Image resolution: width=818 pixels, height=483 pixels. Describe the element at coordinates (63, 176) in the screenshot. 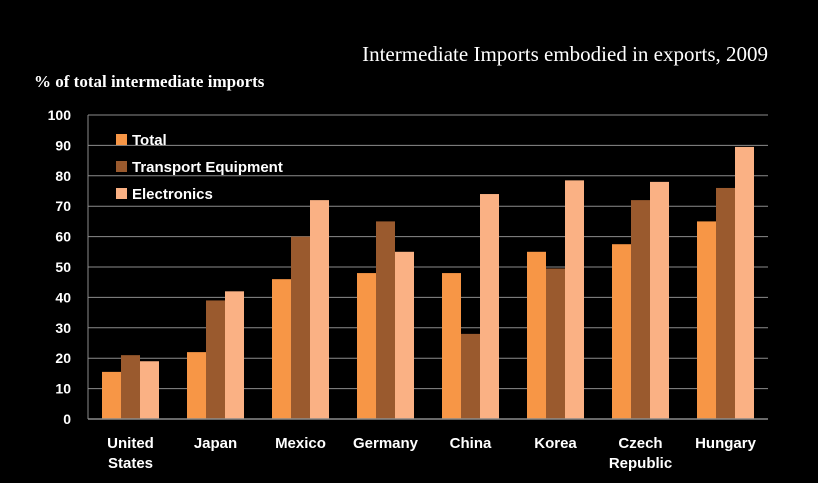

I see `y-tick-label: 80` at that location.